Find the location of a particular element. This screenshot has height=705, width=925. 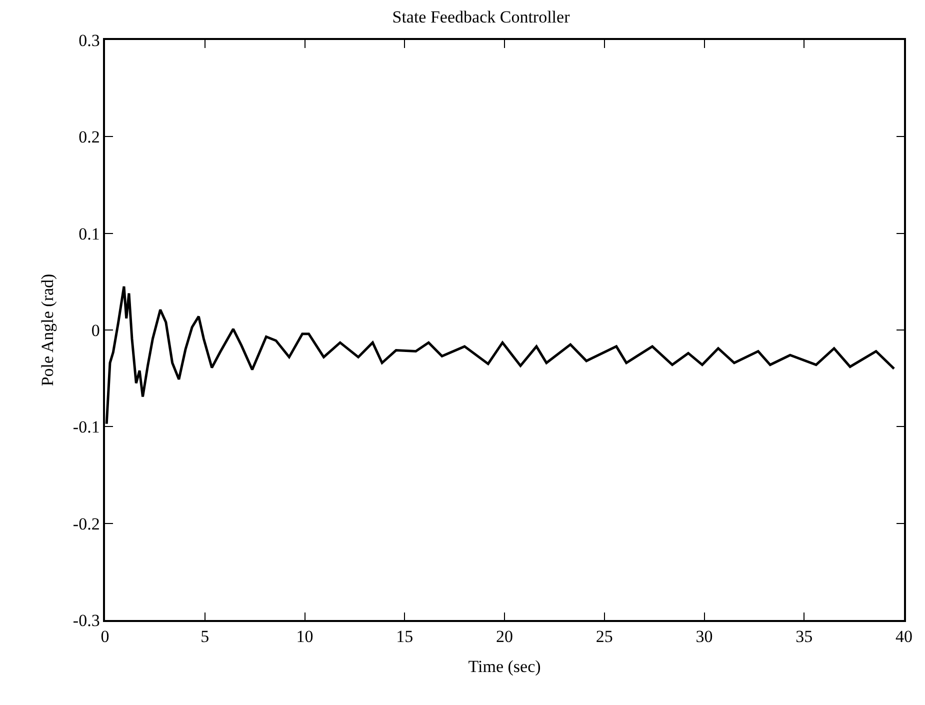

x-tick-label: 30 is located at coordinates (704, 636).